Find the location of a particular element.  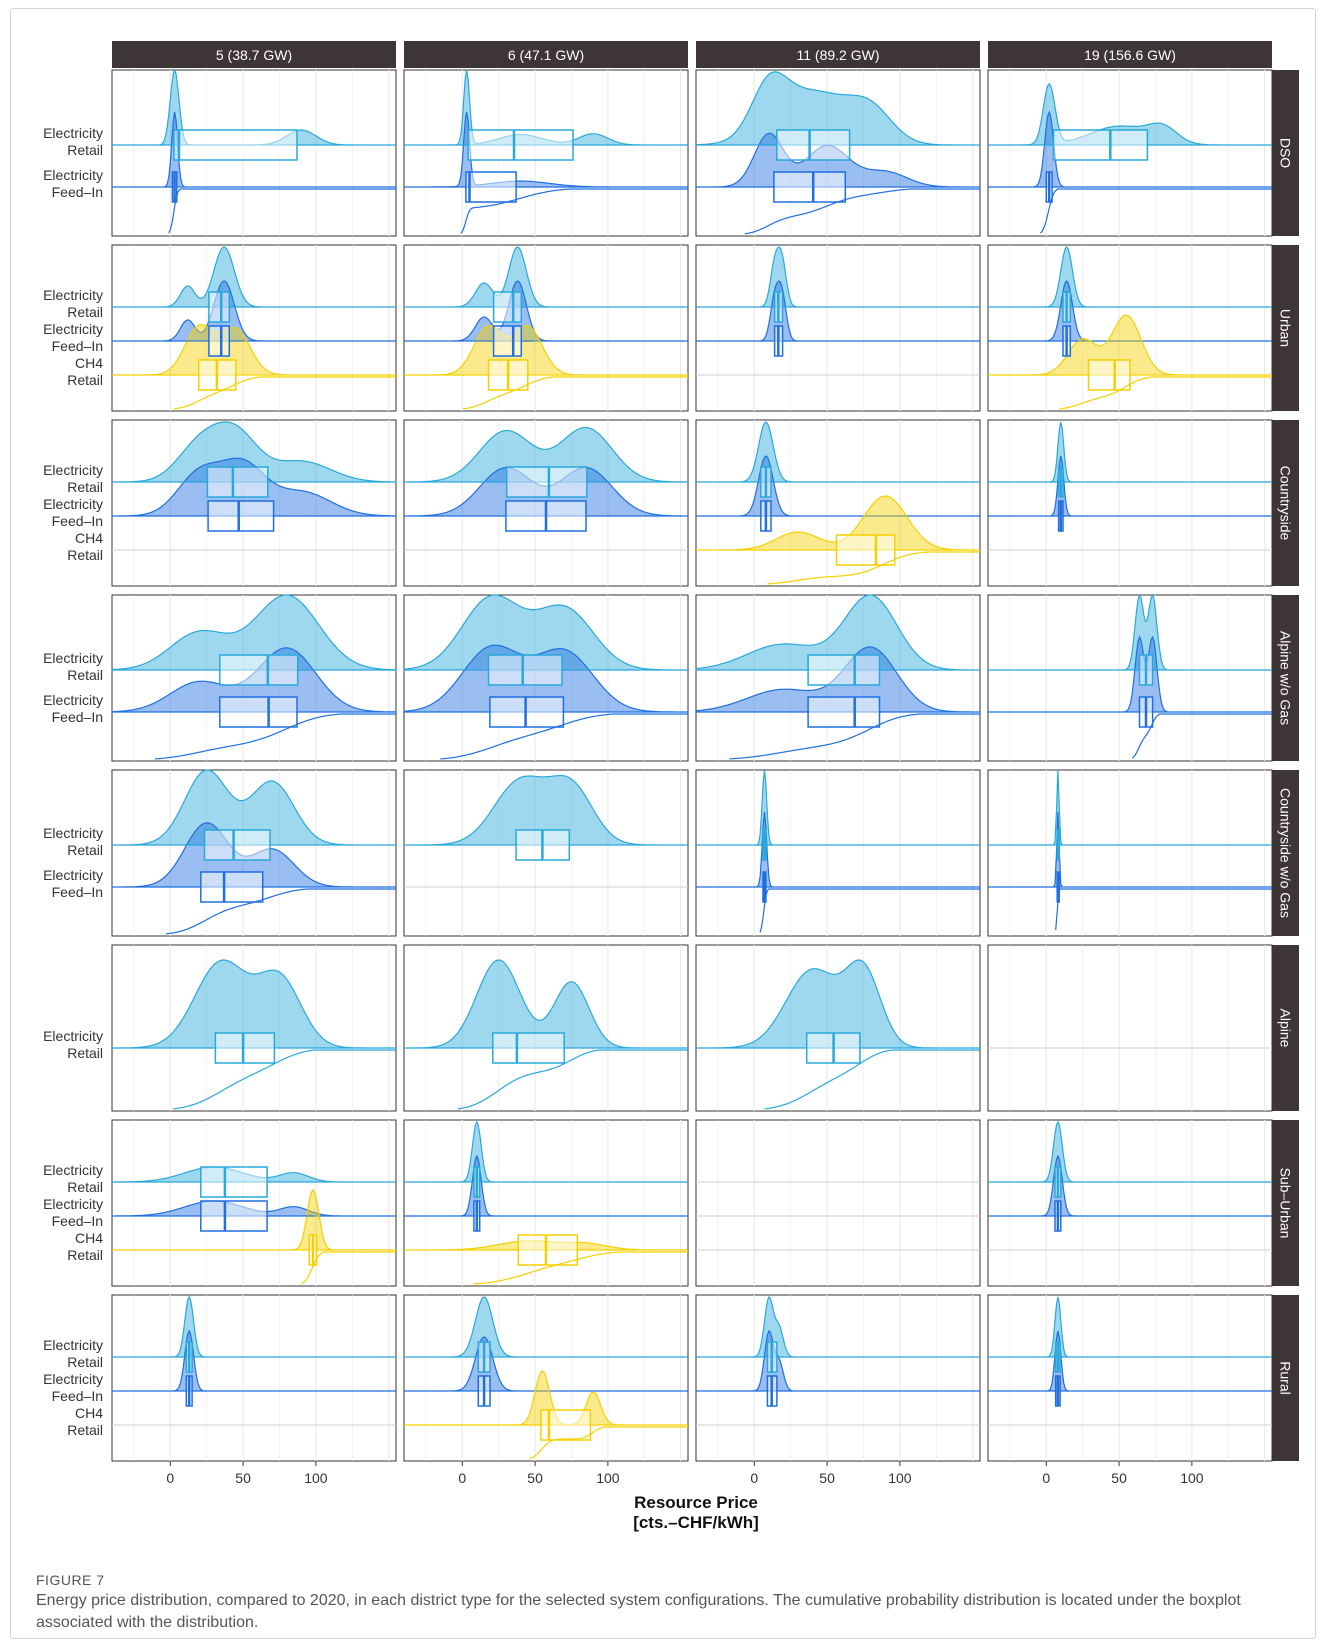

x-axis-title: Resource Price is located at coordinates (696, 1502).